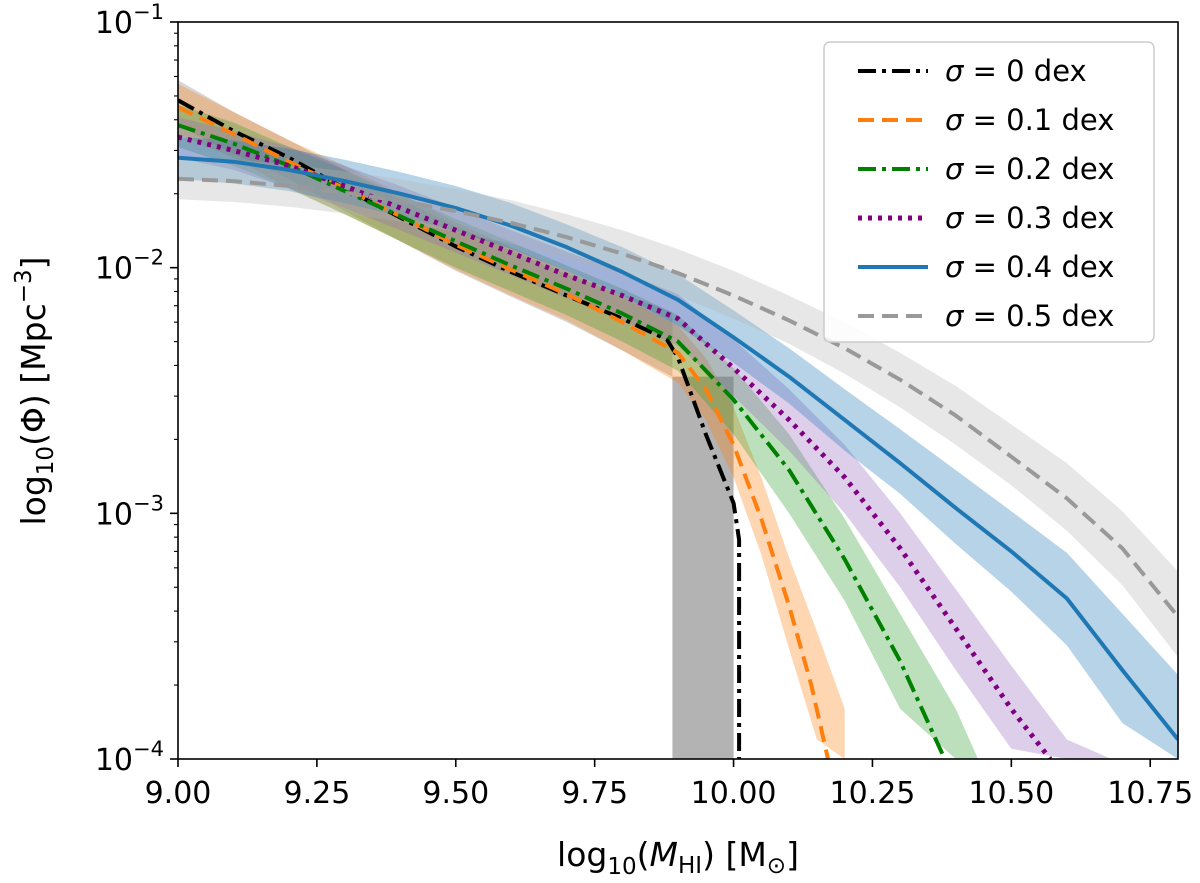 This screenshot has width=1200, height=883. I want to click on y-tick-label: 10⁻², so click(129, 266).